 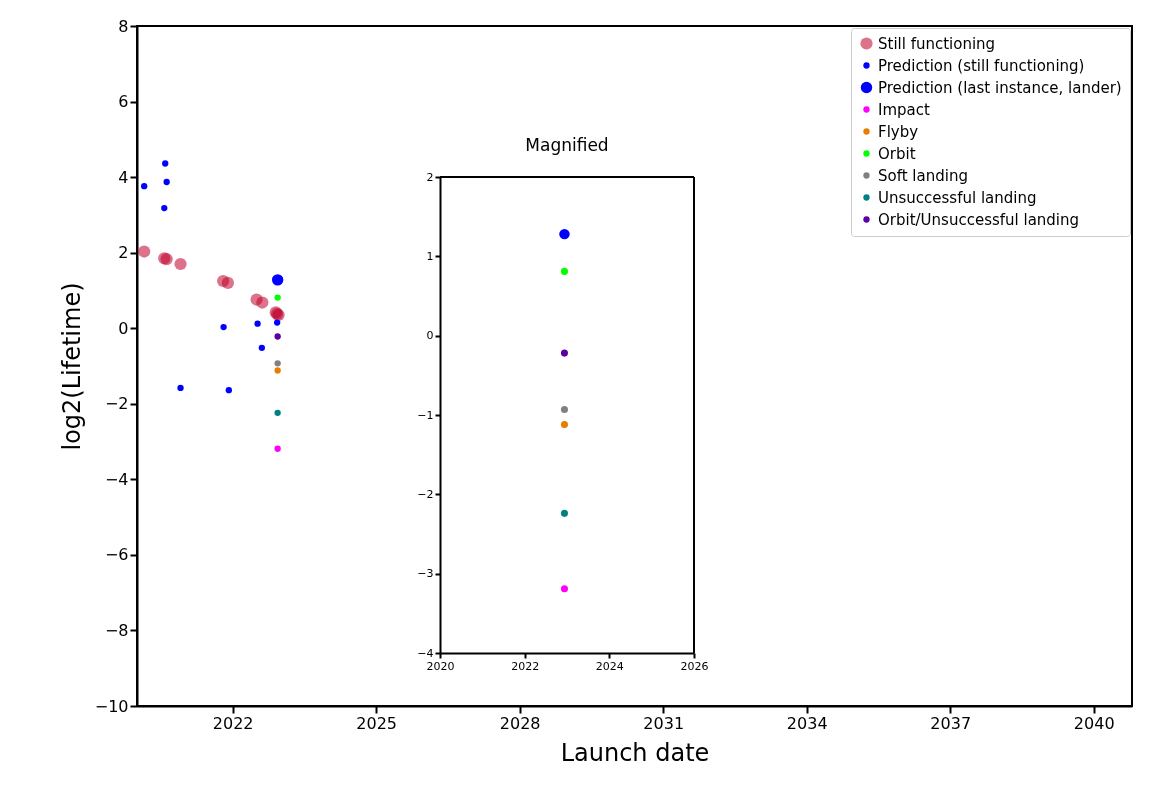 What do you see at coordinates (951, 723) in the screenshot?
I see `x-tick-label: 2037` at bounding box center [951, 723].